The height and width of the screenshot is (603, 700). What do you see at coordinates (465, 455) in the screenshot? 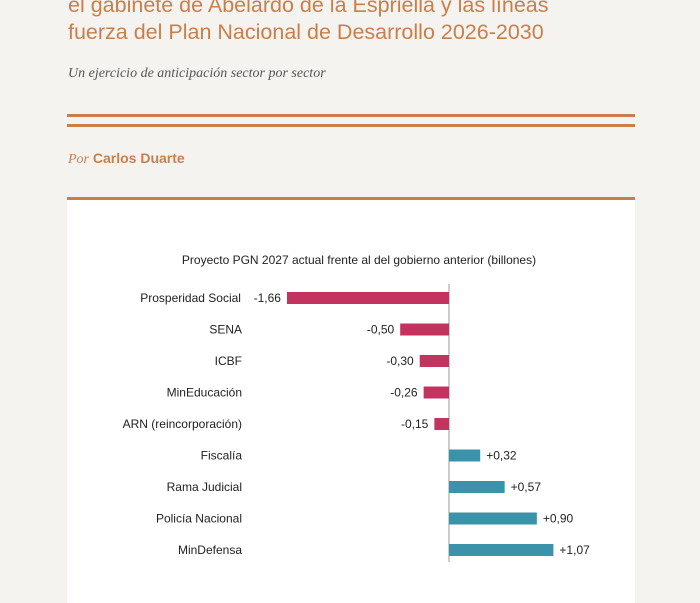
I see `bar-fiscalia` at bounding box center [465, 455].